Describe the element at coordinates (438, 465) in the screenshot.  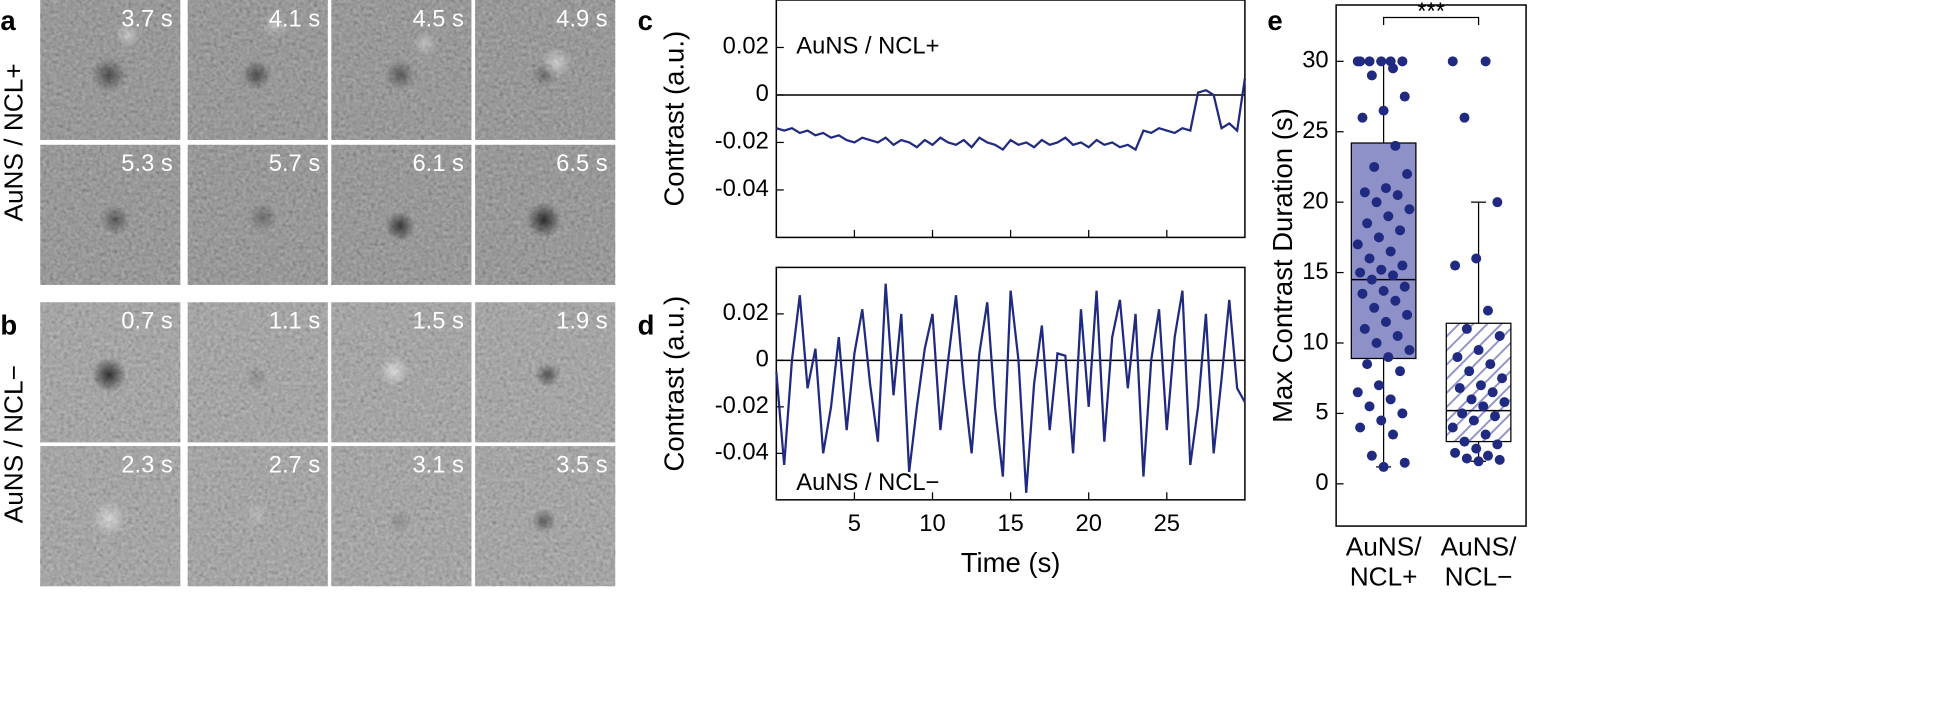
I see `frame-time: 3.1 s` at that location.